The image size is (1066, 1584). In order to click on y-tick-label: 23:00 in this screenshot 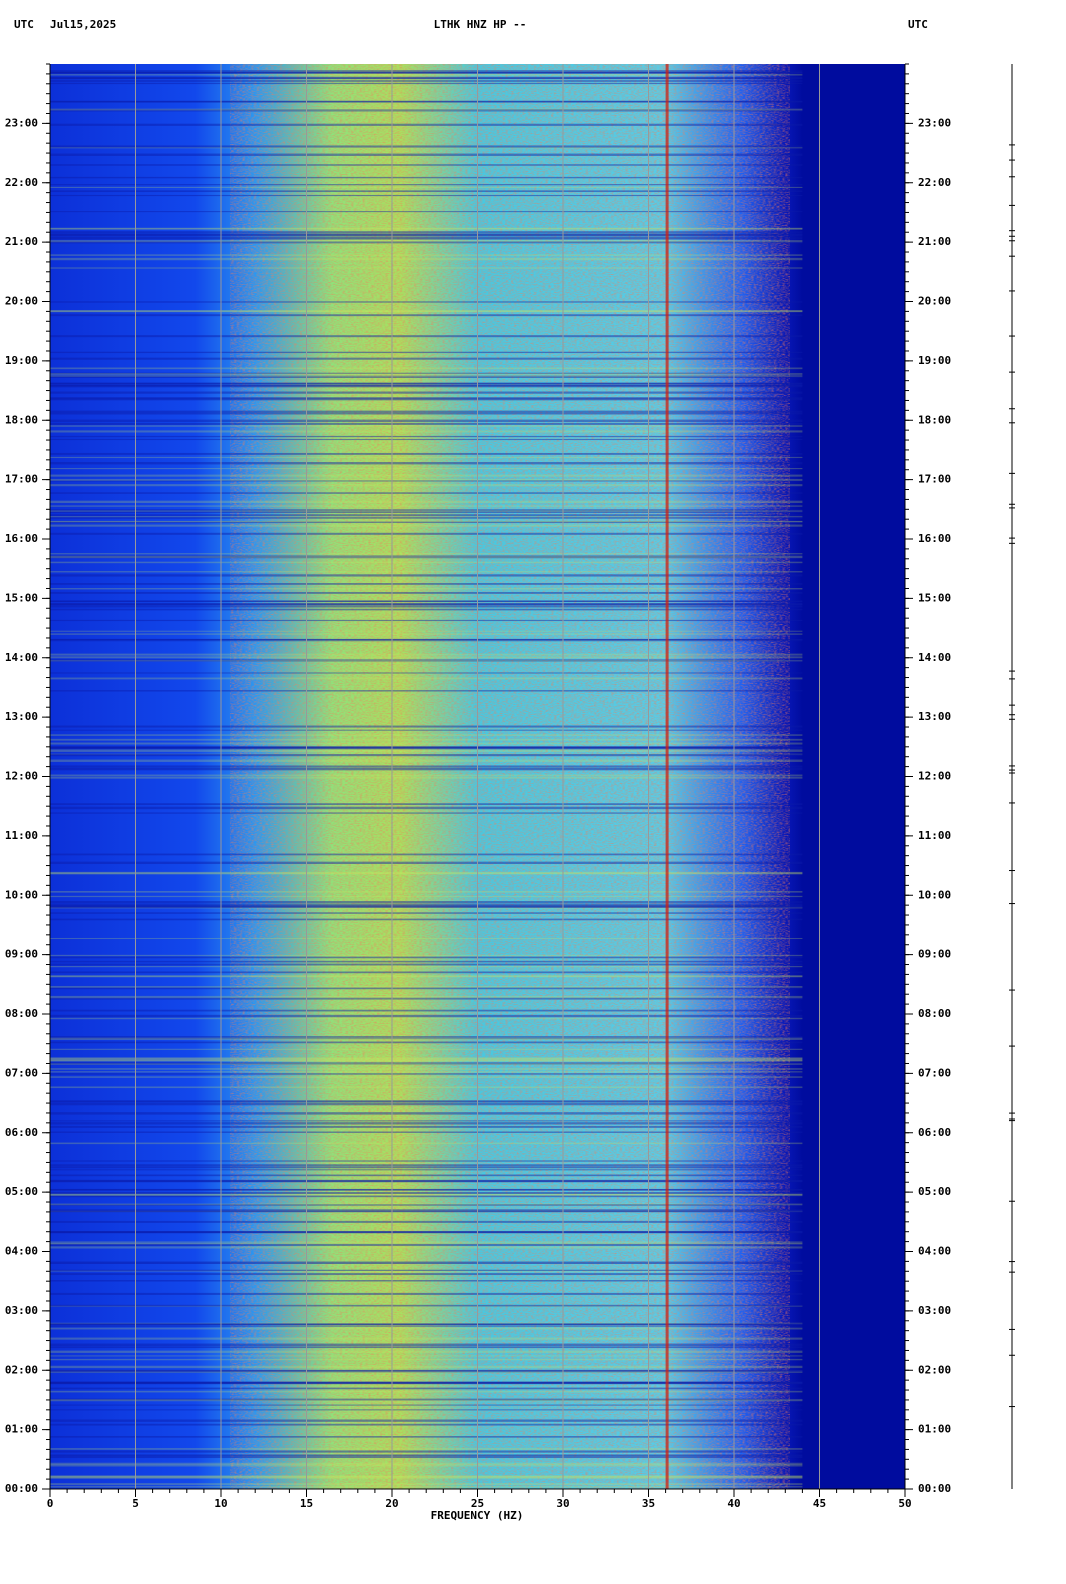, I will do `click(934, 122)`.